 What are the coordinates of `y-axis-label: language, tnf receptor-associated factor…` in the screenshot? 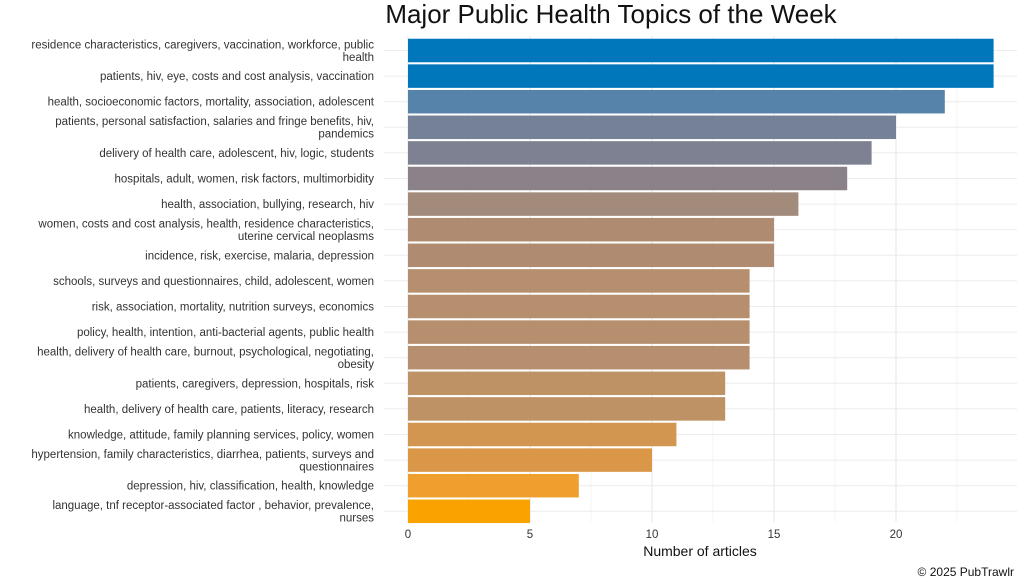 It's located at (213, 512).